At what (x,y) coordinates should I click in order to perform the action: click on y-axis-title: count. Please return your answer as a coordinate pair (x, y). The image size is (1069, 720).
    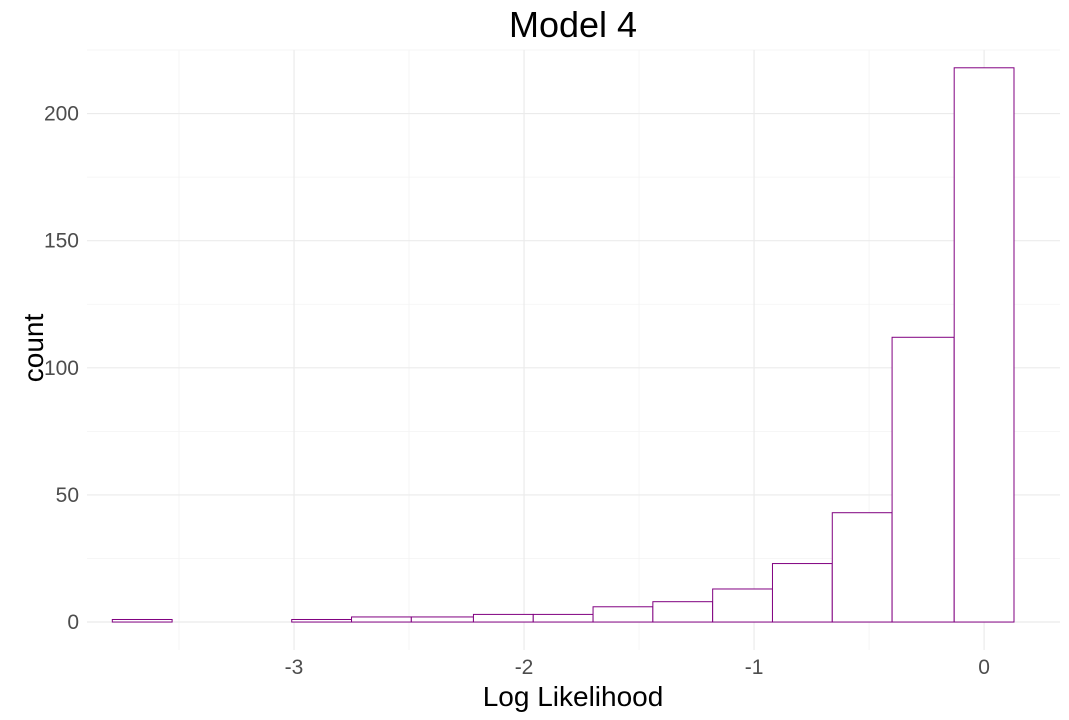
    Looking at the image, I should click on (33, 348).